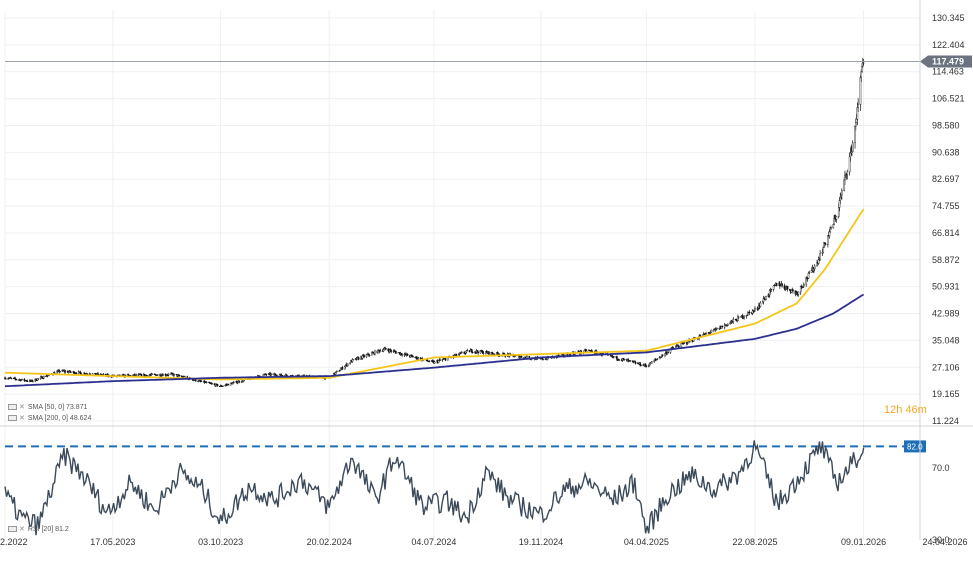  I want to click on x-tick-label: 09.01.2026, so click(863, 542).